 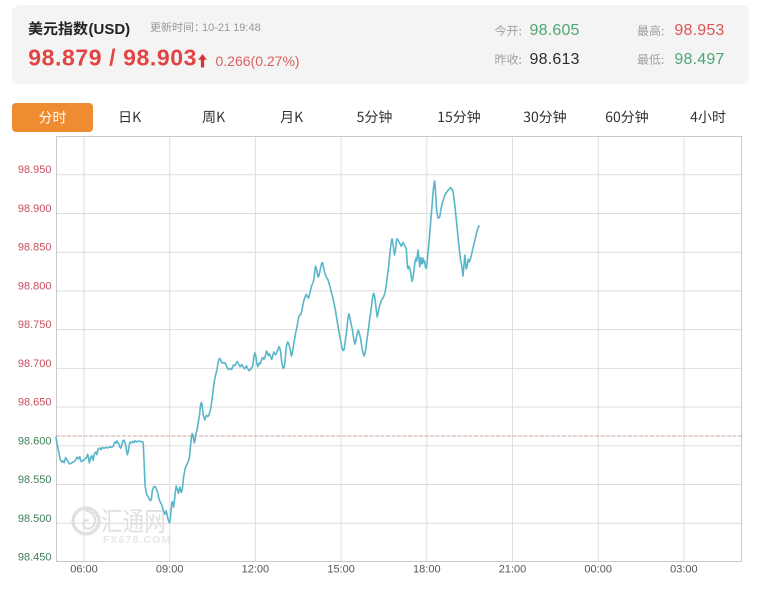 I want to click on svg-text: 98.950, so click(x=35, y=170).